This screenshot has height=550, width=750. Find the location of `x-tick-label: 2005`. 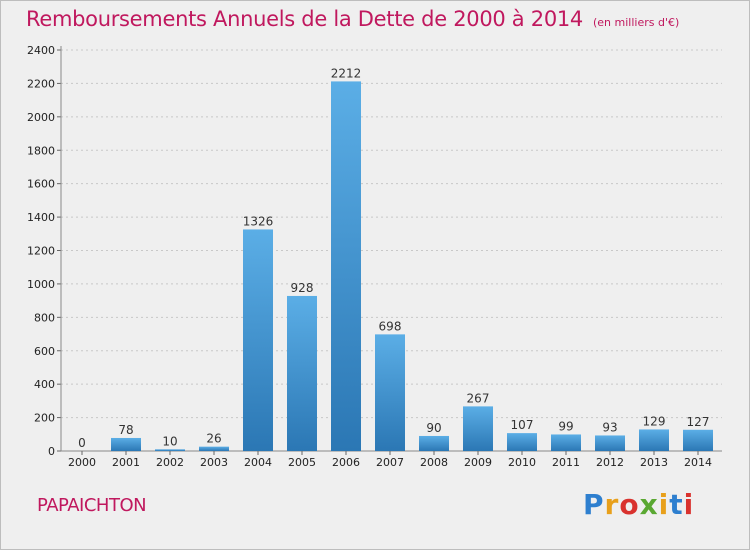

x-tick-label: 2005 is located at coordinates (302, 462).